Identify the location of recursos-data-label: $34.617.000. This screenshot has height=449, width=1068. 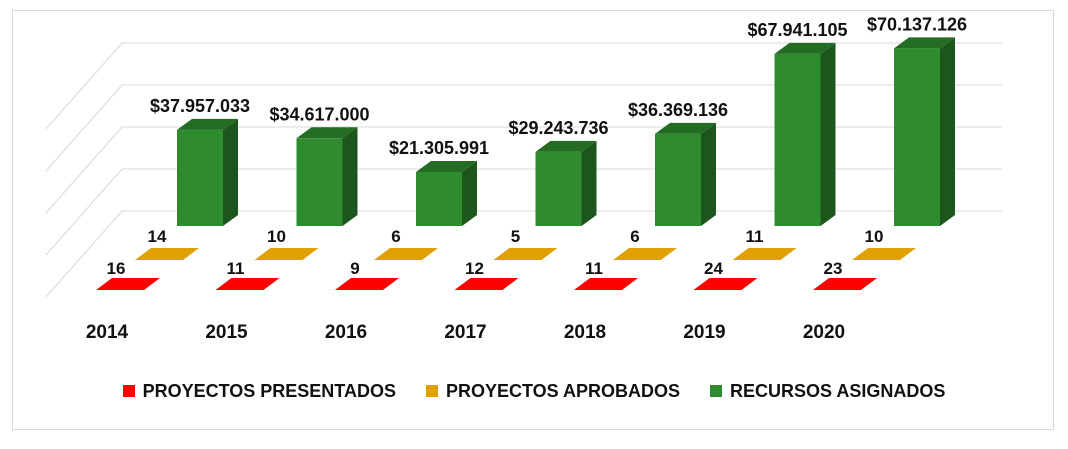
(319, 114).